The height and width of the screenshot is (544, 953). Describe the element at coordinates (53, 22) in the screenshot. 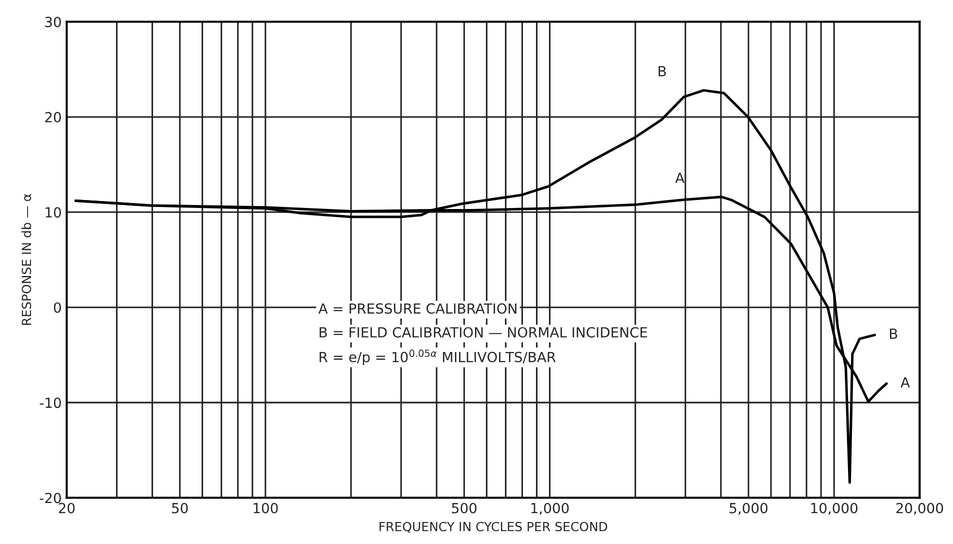

I see `y-tick-label: 30` at that location.